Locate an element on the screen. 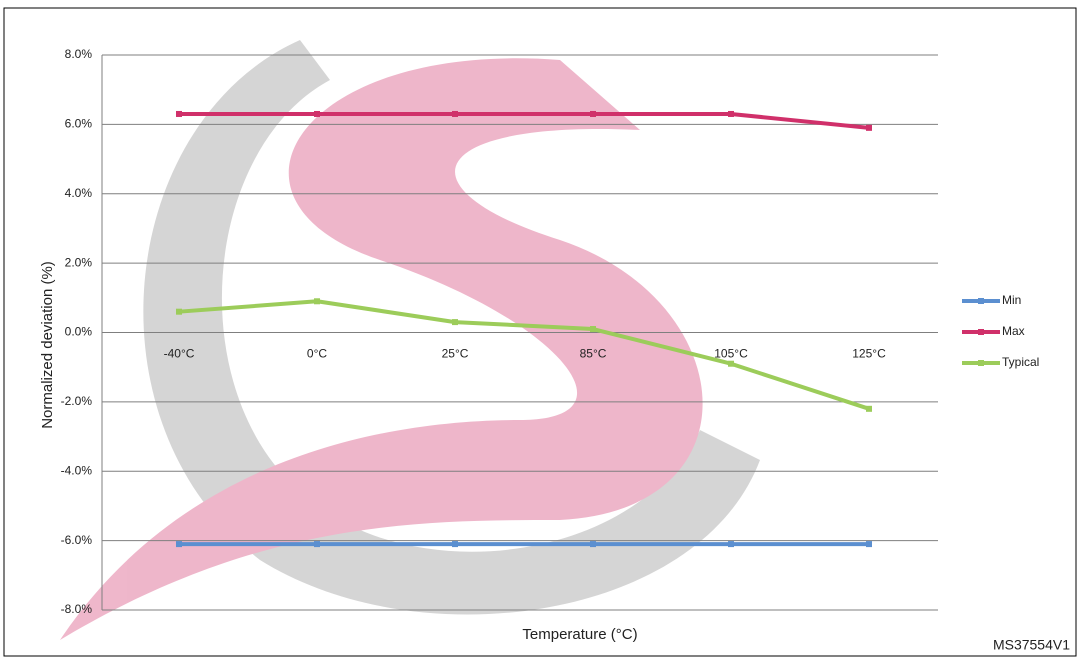 The width and height of the screenshot is (1080, 659). y-tick-label: 2.0% is located at coordinates (79, 262).